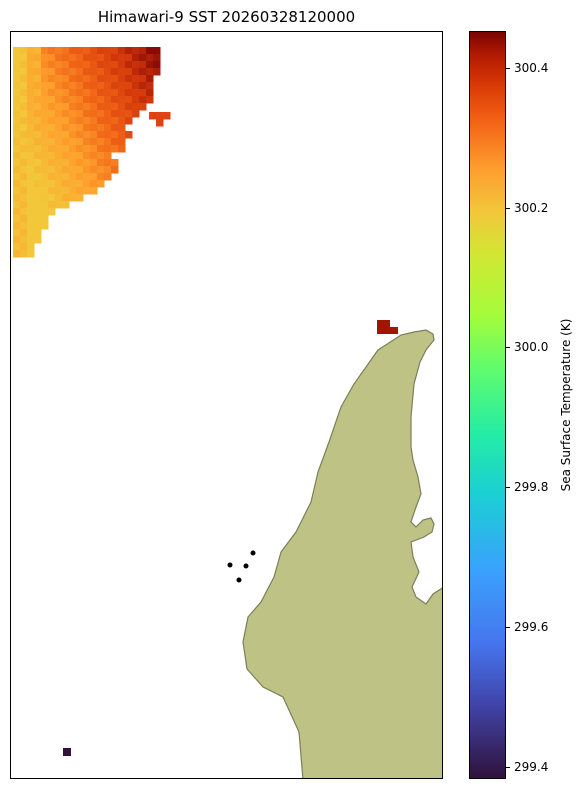  I want to click on island-dot, so click(246, 566).